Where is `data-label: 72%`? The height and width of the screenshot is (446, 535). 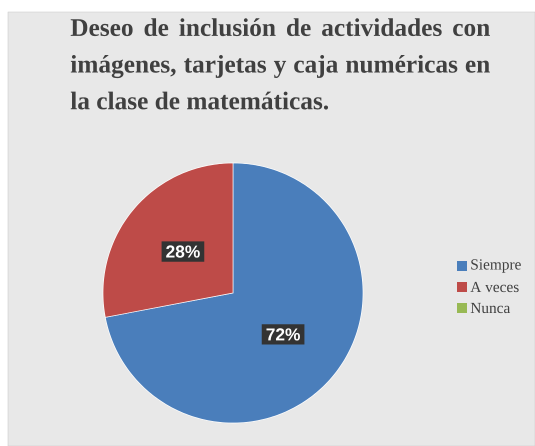
data-label: 72% is located at coordinates (283, 334).